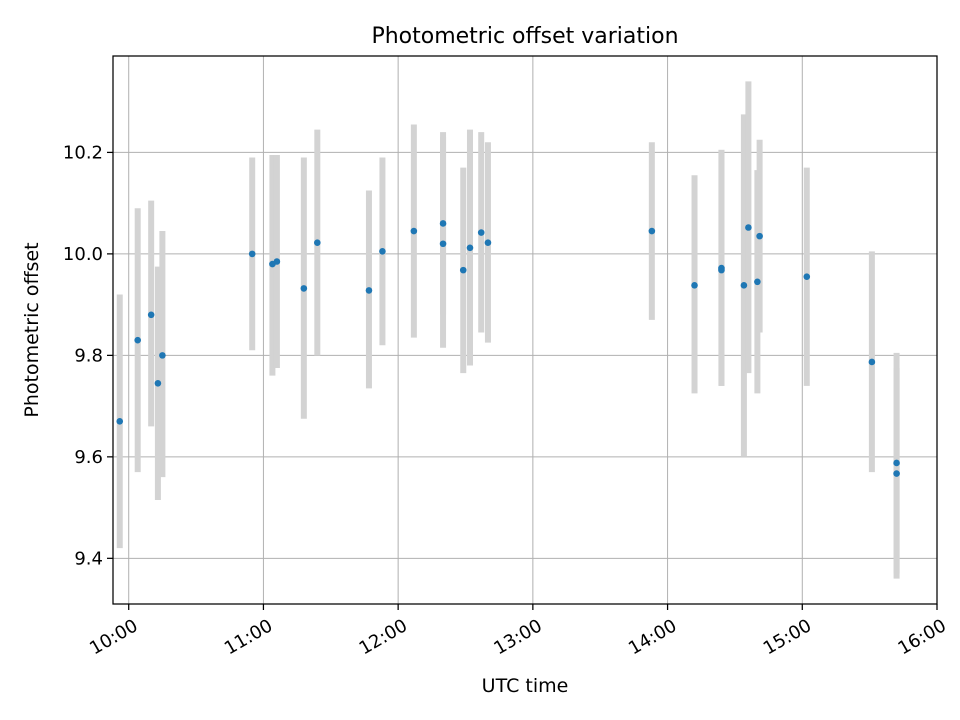 The height and width of the screenshot is (720, 960). I want to click on y-tick-label: 9.4, so click(88, 558).